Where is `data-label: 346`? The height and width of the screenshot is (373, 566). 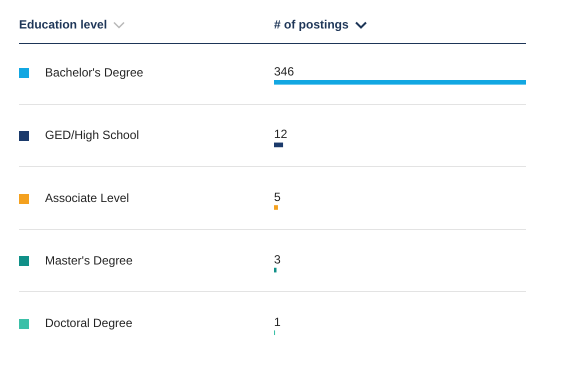
data-label: 346 is located at coordinates (284, 71).